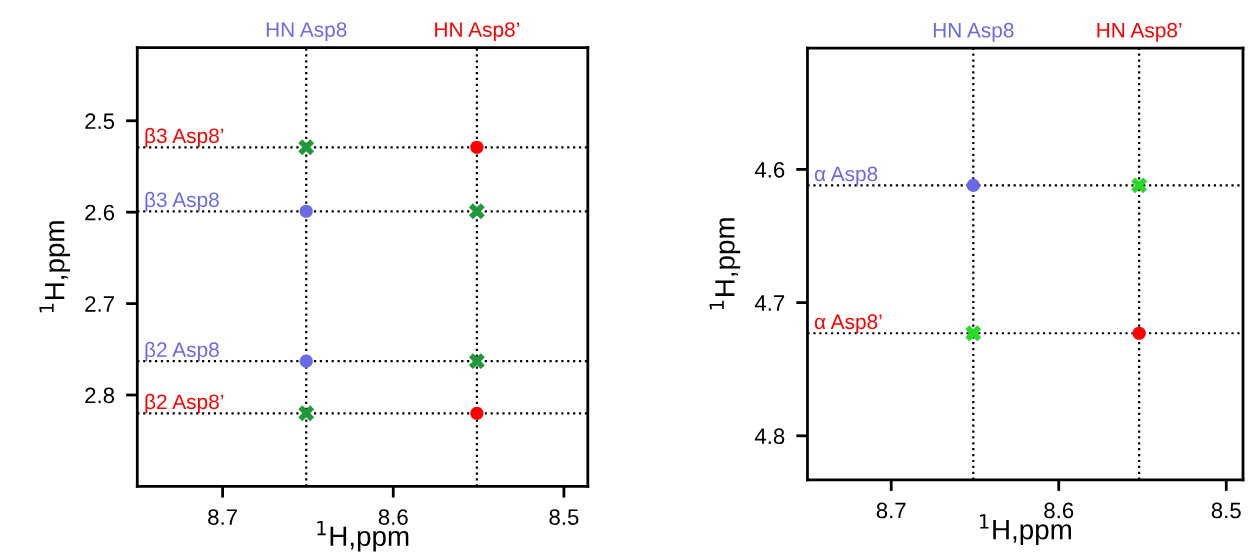 Image resolution: width=1248 pixels, height=554 pixels. Describe the element at coordinates (184, 137) in the screenshot. I see `ref-line-label: β3 Asp8’` at that location.